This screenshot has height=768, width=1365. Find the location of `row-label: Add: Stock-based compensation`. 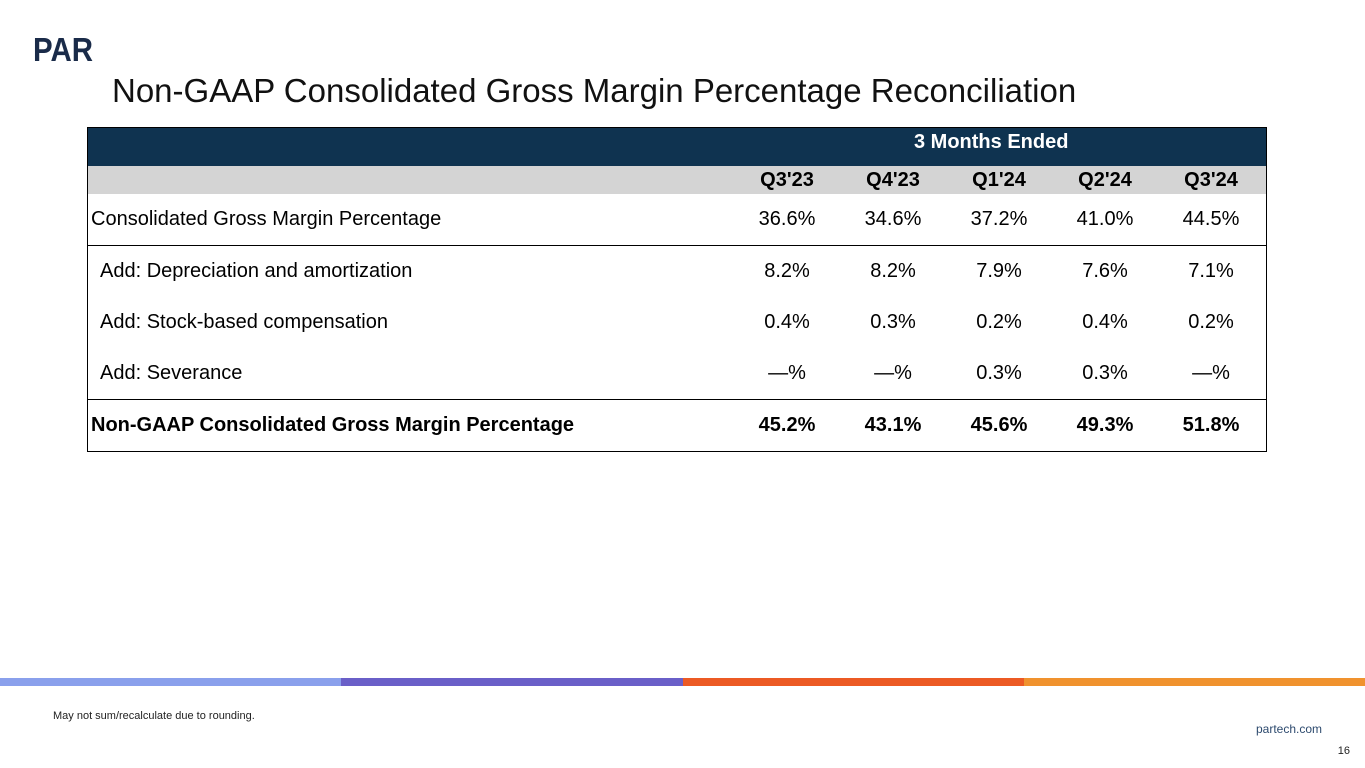

row-label: Add: Stock-based compensation is located at coordinates (244, 322).